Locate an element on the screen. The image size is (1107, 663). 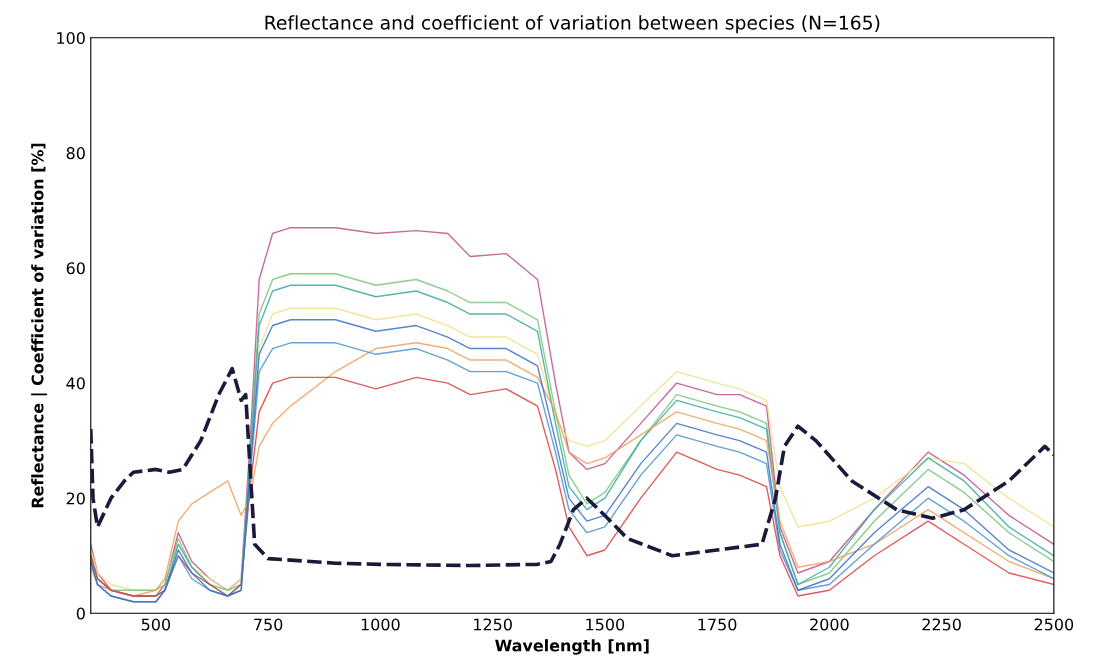
x-axis-title: Wavelength [nm] is located at coordinates (572, 647).